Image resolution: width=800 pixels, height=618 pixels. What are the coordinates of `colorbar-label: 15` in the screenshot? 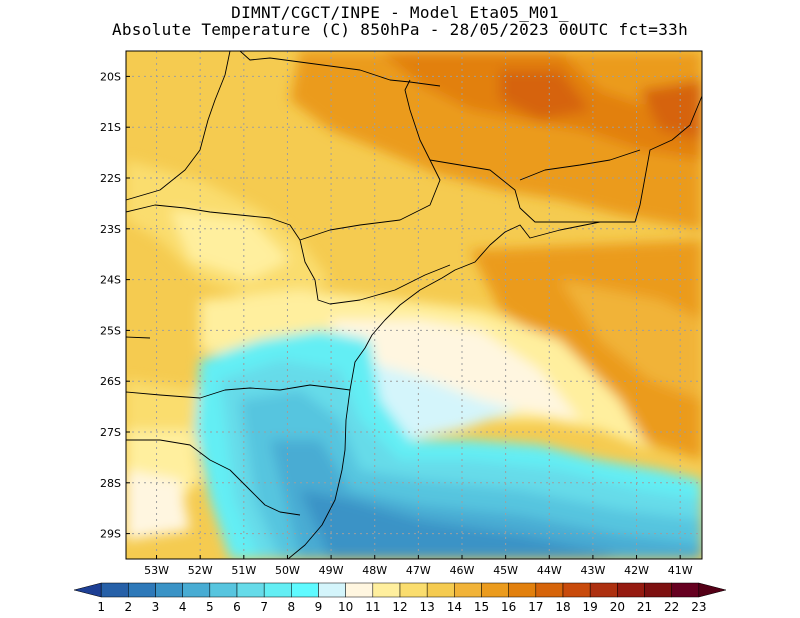 It's located at (481, 607).